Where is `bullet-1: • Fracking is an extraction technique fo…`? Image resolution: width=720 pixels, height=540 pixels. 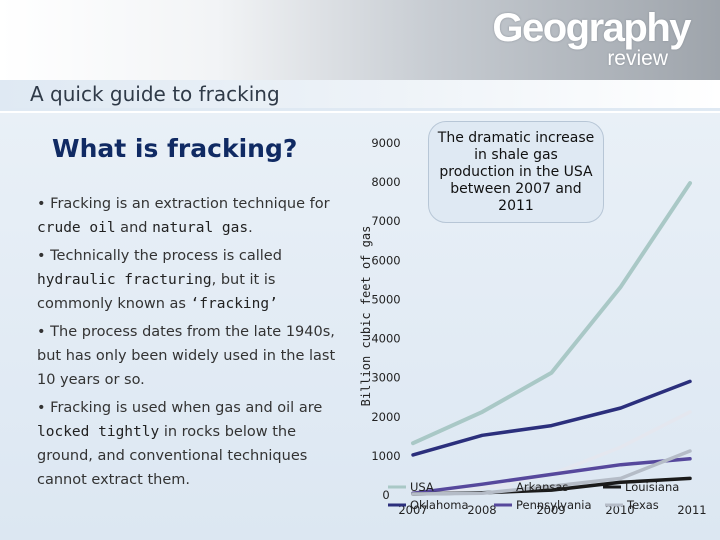 bullet-1: • Fracking is an extraction technique fo… is located at coordinates (183, 216).